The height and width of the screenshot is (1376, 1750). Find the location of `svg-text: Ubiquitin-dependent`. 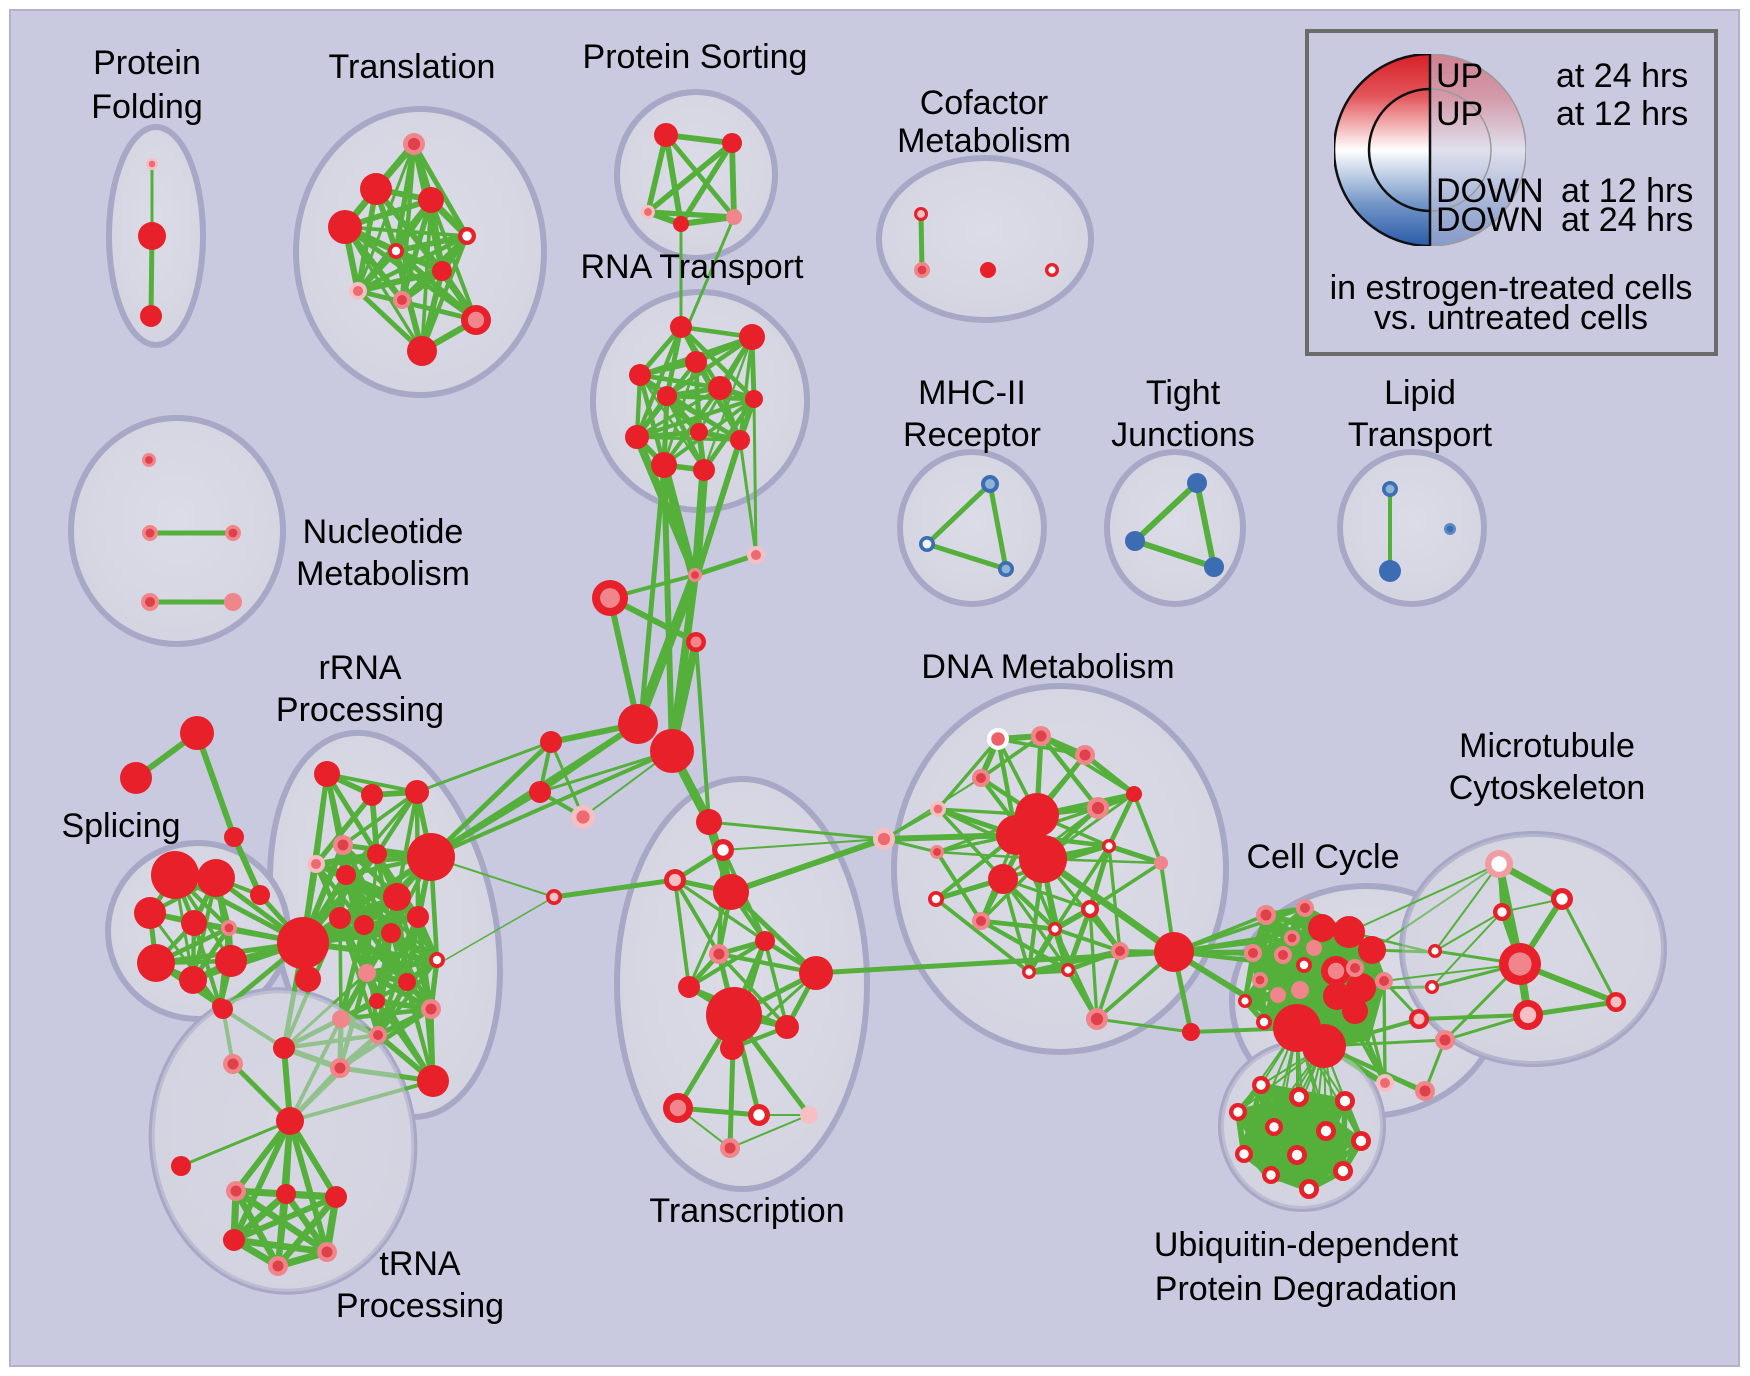

svg-text: Ubiquitin-dependent is located at coordinates (1306, 1245).